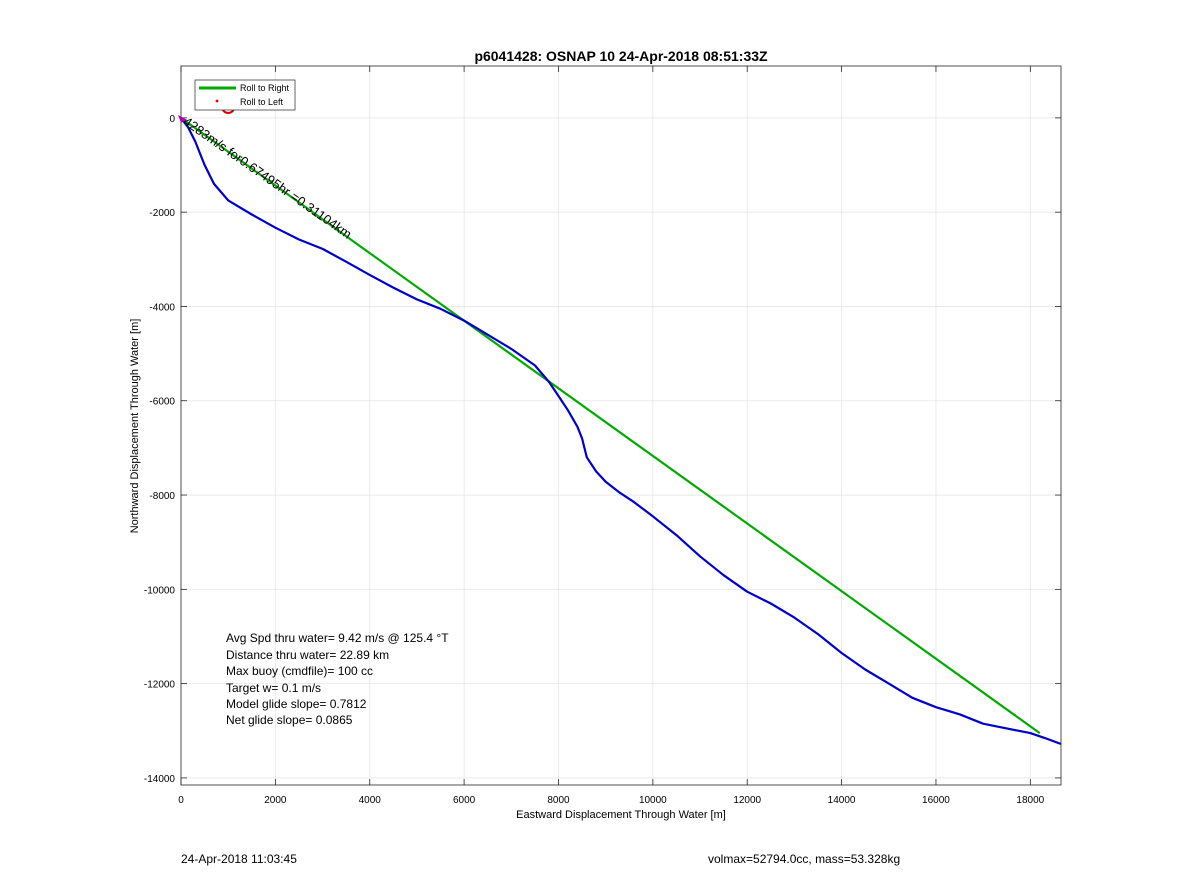 Image resolution: width=1200 pixels, height=885 pixels. Describe the element at coordinates (653, 800) in the screenshot. I see `x-tick-label: 10000` at that location.